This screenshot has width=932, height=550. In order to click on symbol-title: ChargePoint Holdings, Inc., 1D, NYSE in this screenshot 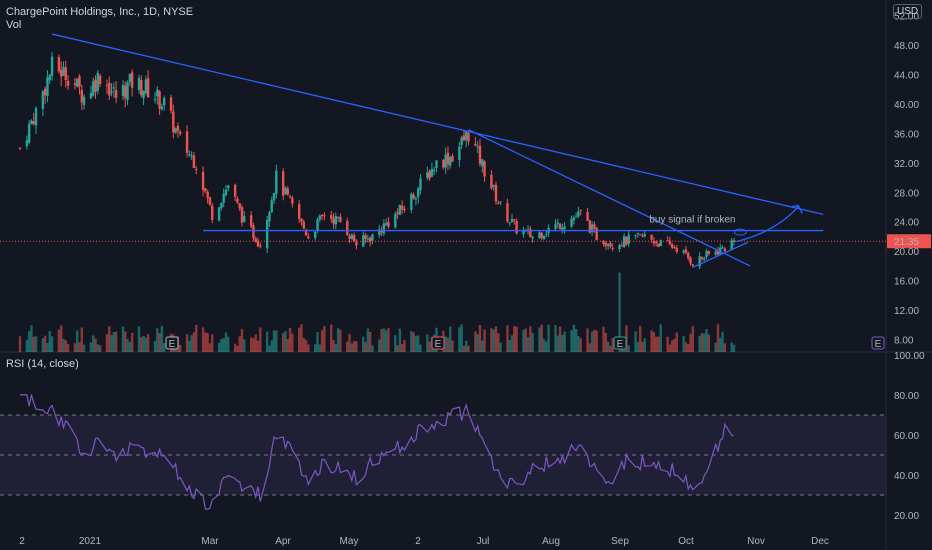, I will do `click(100, 12)`.